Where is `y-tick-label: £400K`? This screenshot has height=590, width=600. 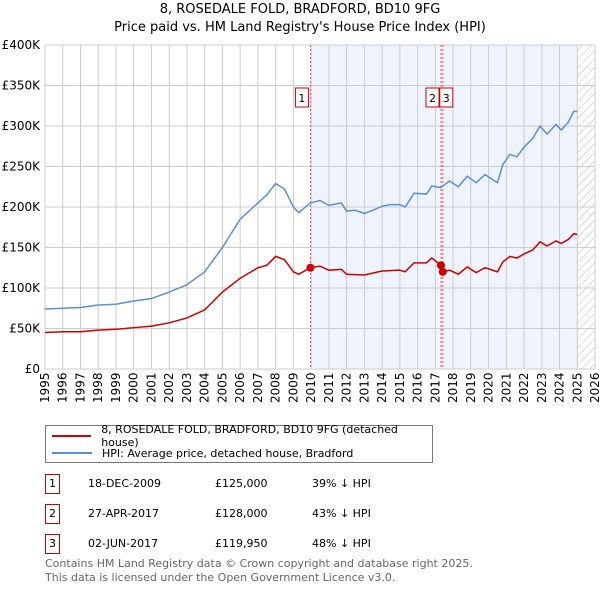 y-tick-label: £400K is located at coordinates (22, 45).